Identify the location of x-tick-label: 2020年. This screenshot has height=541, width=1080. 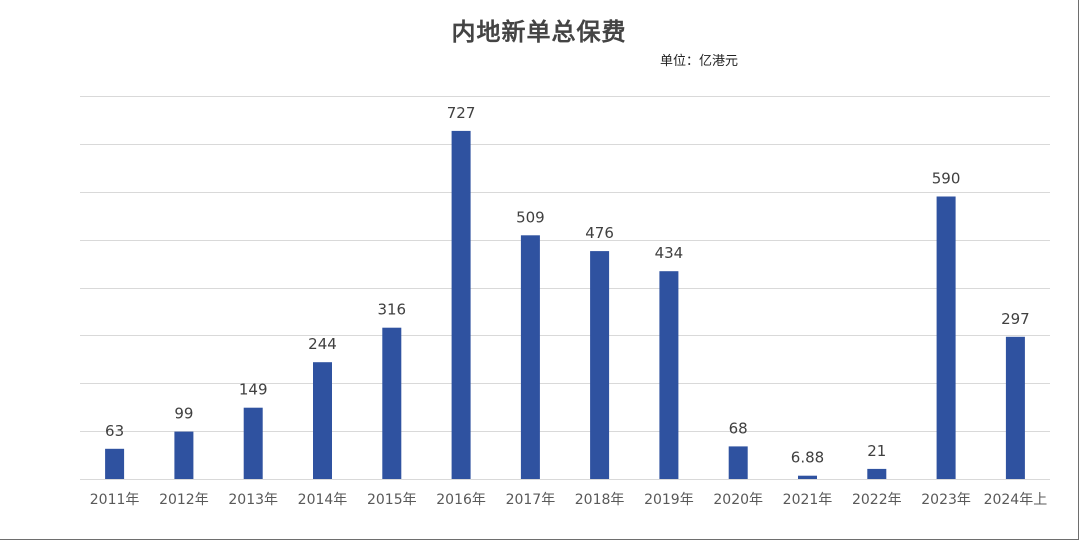
(738, 500).